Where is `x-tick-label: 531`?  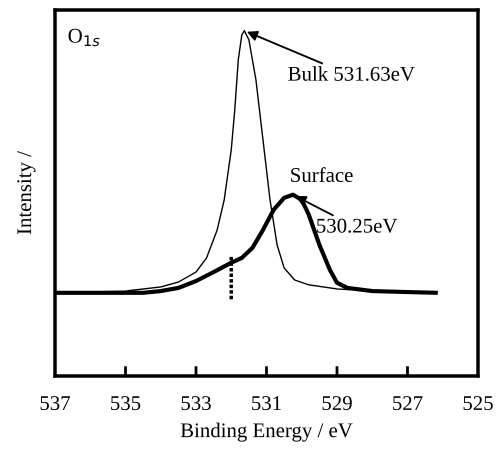 x-tick-label: 531 is located at coordinates (266, 403).